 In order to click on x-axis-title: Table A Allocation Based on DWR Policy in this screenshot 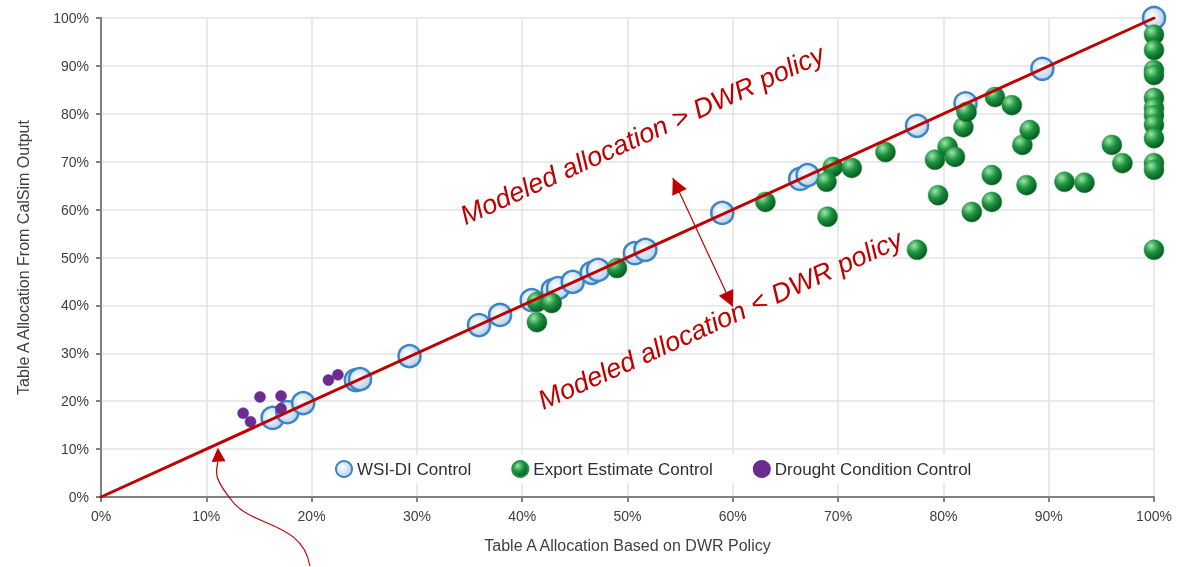, I will do `click(627, 545)`.